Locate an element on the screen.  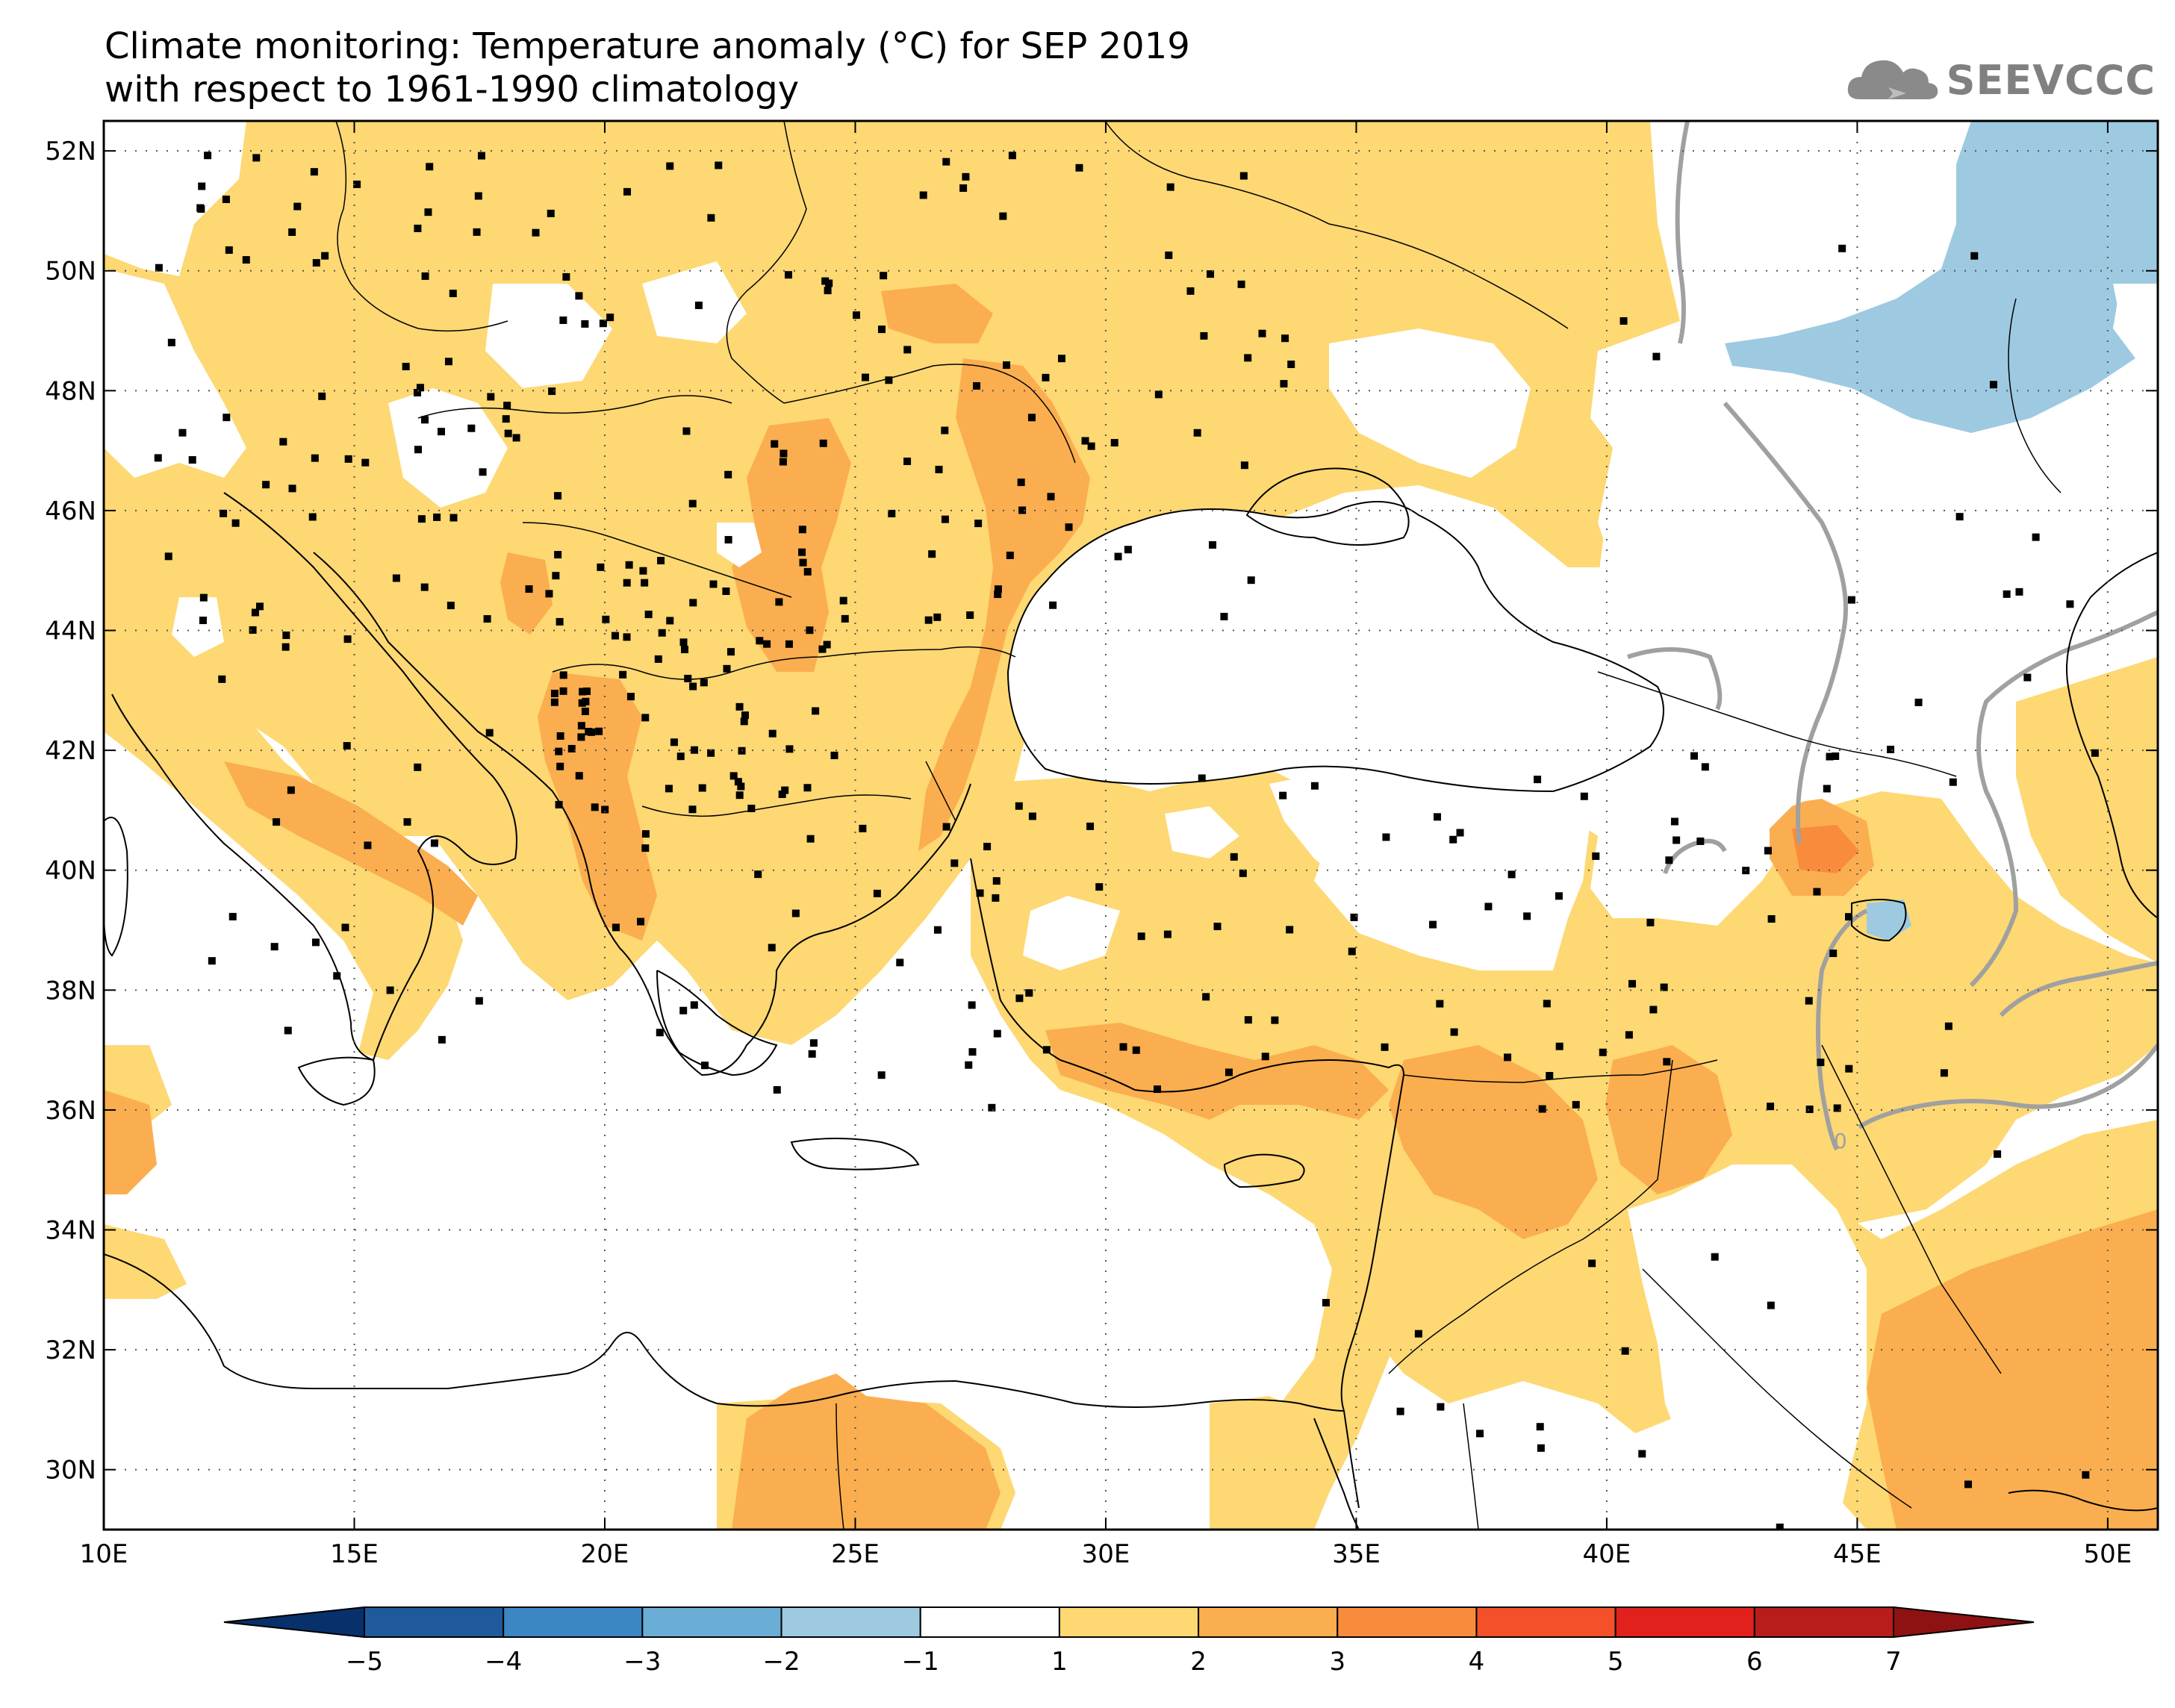
x-tick-labels: 10E 15E 20E 25E 30E 35E 40E 45E 50E is located at coordinates (1106, 1554).